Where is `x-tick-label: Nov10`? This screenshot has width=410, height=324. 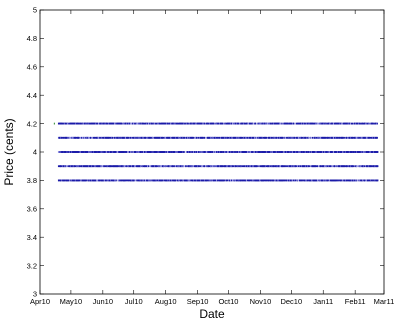
x-tick-label: Nov10 is located at coordinates (261, 301).